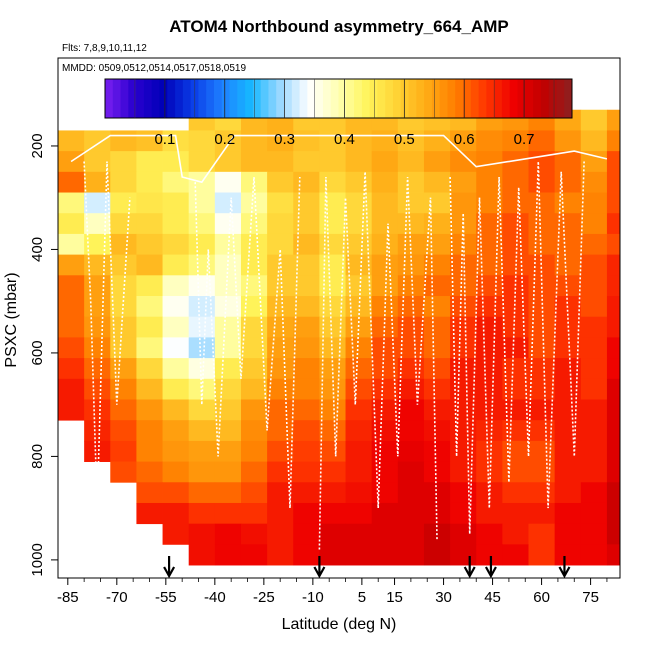  I want to click on colorbar-tick-label: 0.6, so click(464, 139).